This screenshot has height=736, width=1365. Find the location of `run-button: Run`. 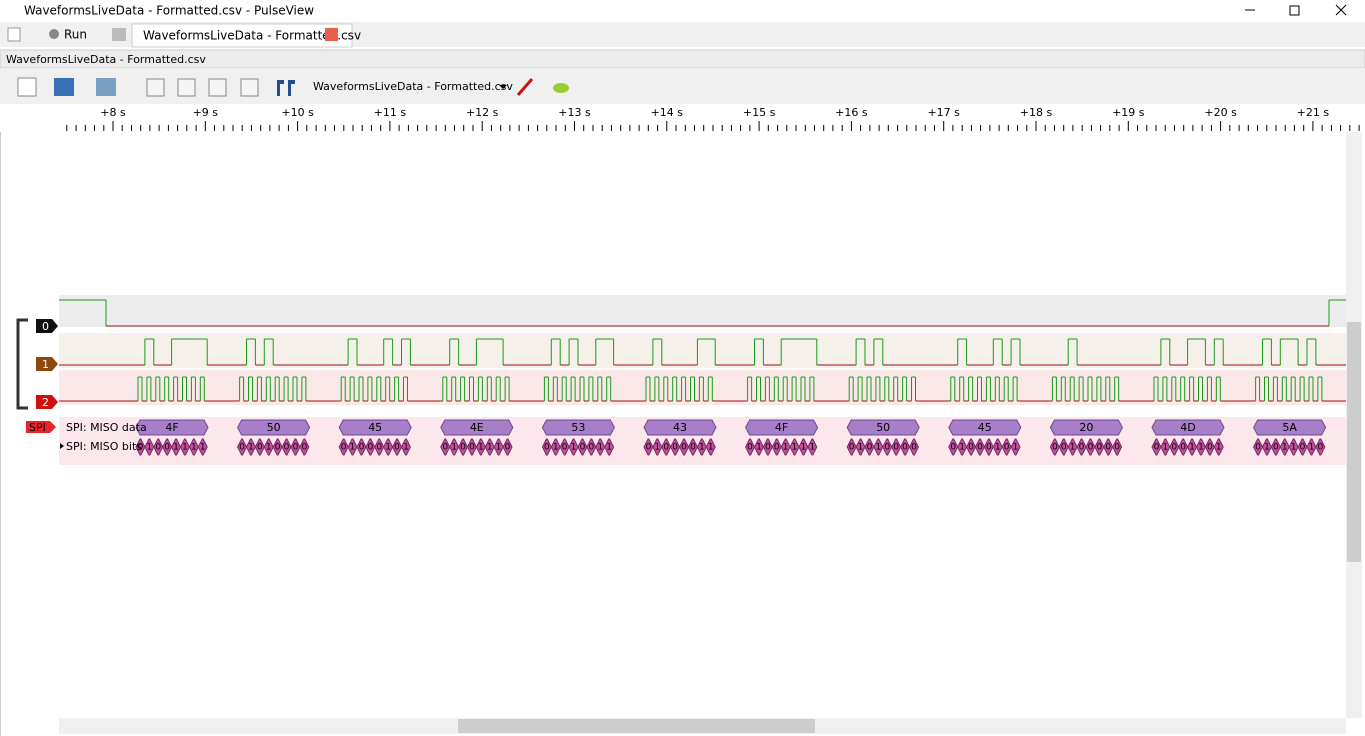

run-button: Run is located at coordinates (75, 35).